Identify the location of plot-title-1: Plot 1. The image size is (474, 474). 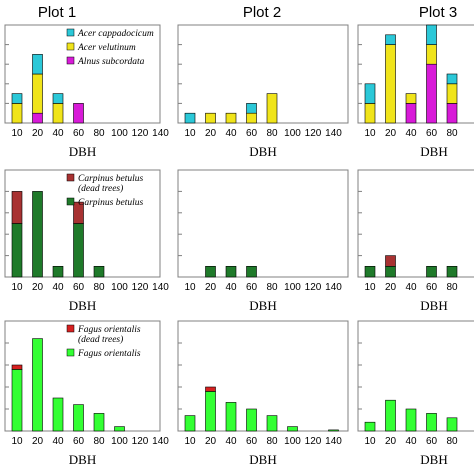
(57, 12).